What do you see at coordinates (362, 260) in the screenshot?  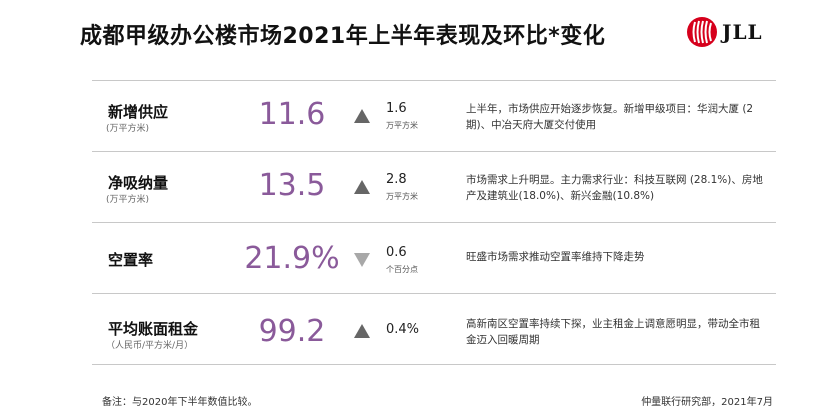 I see `down-triangle-icon` at bounding box center [362, 260].